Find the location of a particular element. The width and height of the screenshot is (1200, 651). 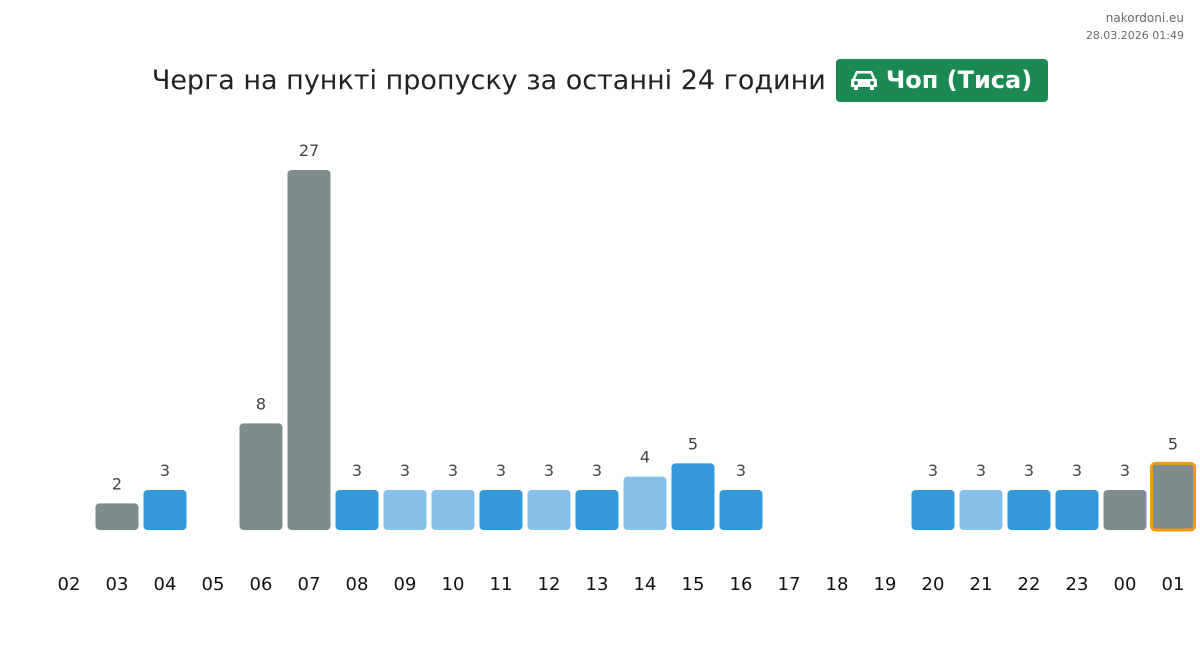

x-tick-label-13: 13 is located at coordinates (597, 584).